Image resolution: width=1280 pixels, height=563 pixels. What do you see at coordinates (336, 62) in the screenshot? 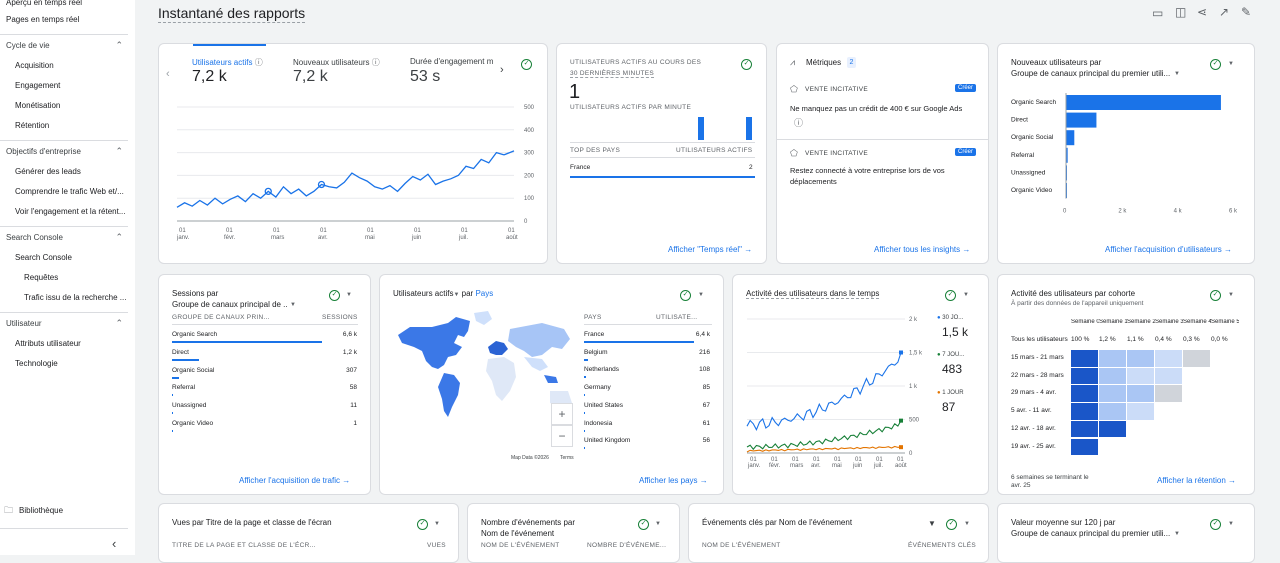
I see `tab-new-users: Nouveaux utilisateurs ⓘ` at bounding box center [336, 62].